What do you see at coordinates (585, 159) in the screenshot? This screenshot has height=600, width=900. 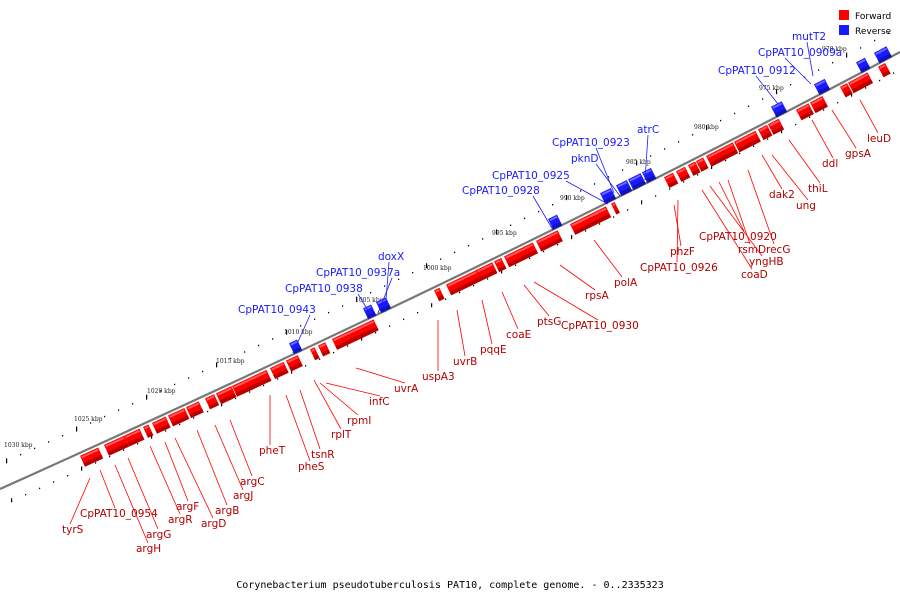 I see `reverse-gene-label: pknD` at bounding box center [585, 159].